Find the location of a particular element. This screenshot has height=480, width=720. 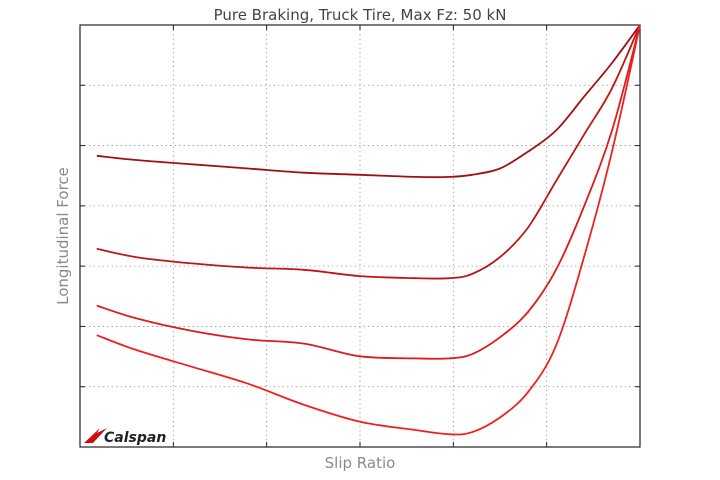

calspan-logo: Calspan is located at coordinates (125, 437).